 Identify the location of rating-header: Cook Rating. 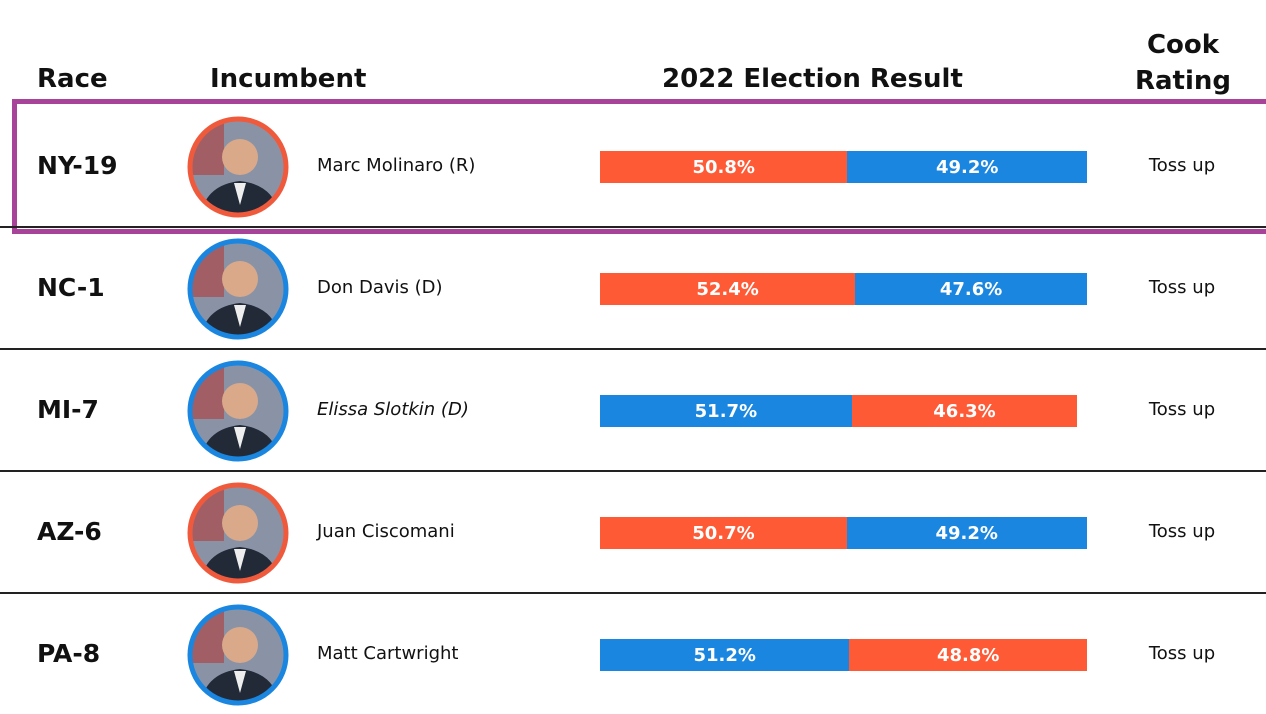
(1183, 63).